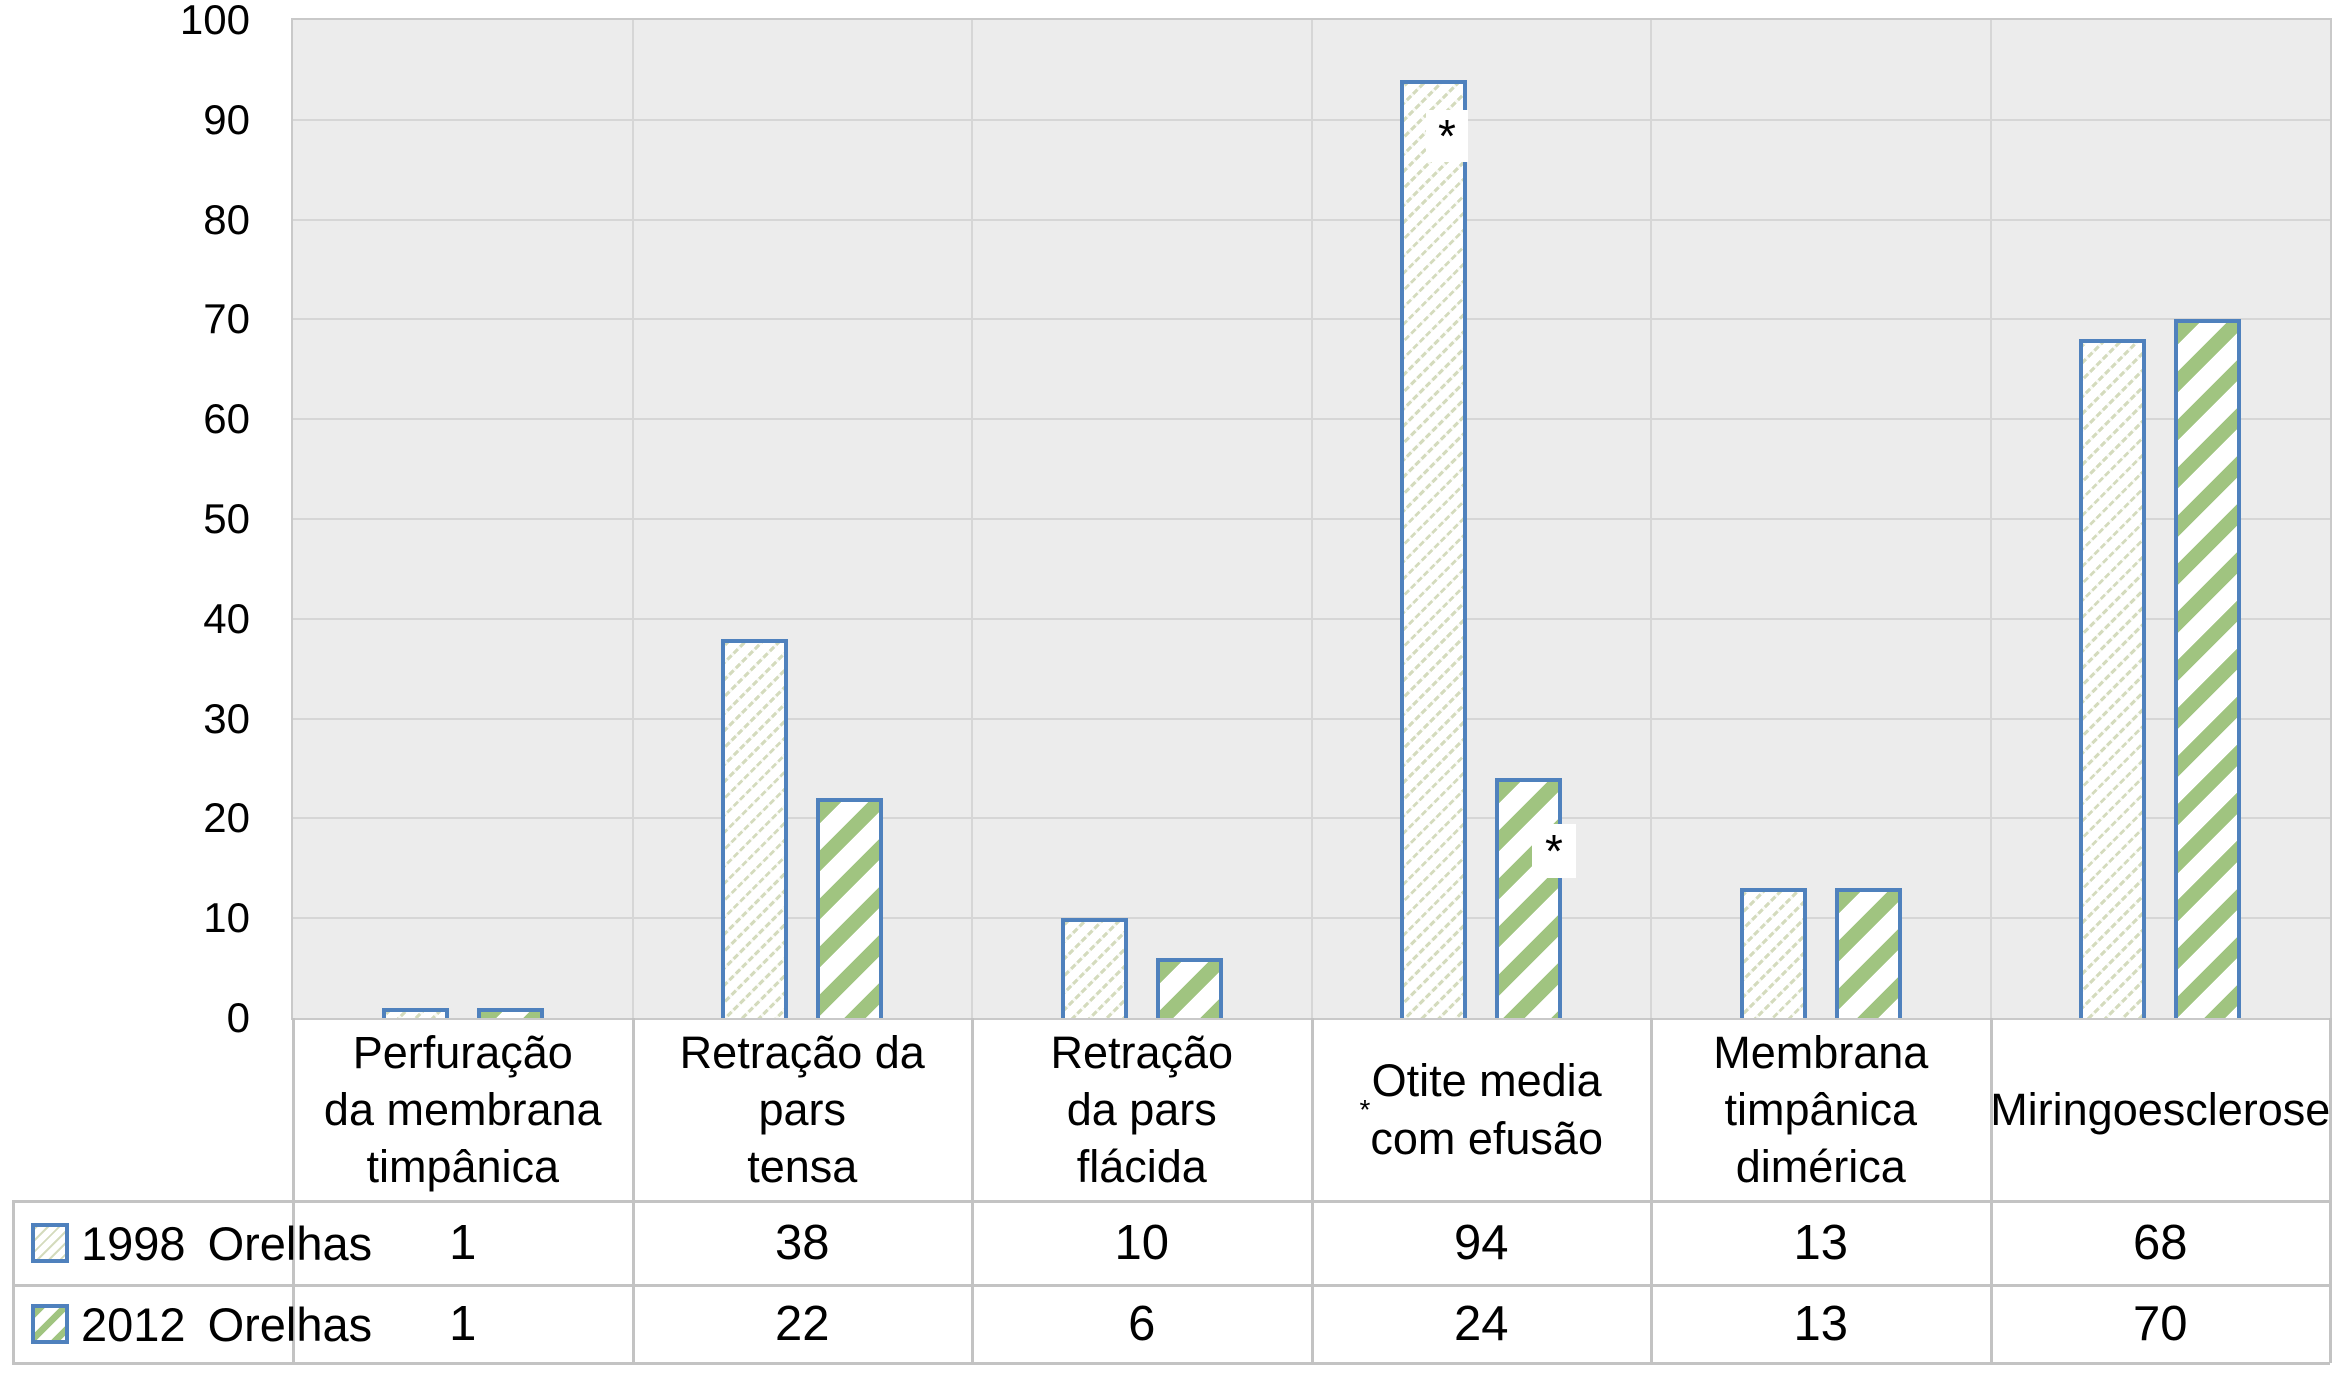  Describe the element at coordinates (2160, 1109) in the screenshot. I see `category-header-cell: Miringoesclerose` at that location.